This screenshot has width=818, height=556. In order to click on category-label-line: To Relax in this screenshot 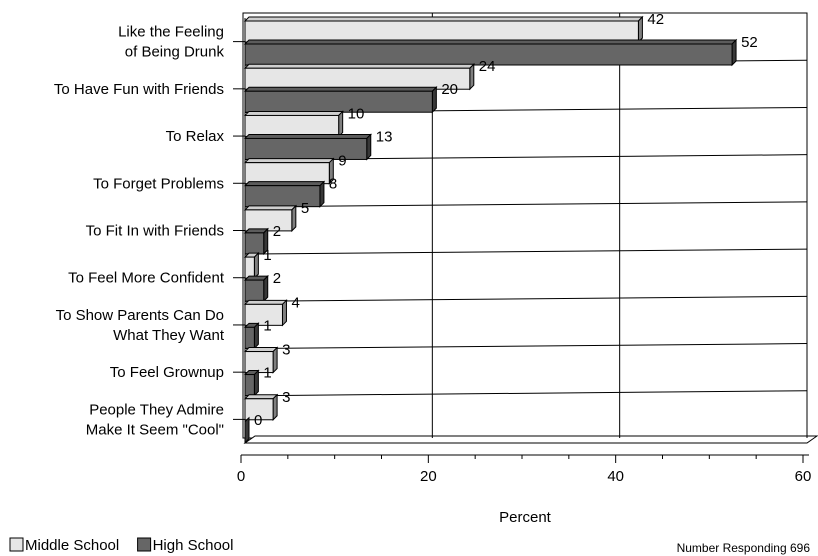, I will do `click(195, 136)`.